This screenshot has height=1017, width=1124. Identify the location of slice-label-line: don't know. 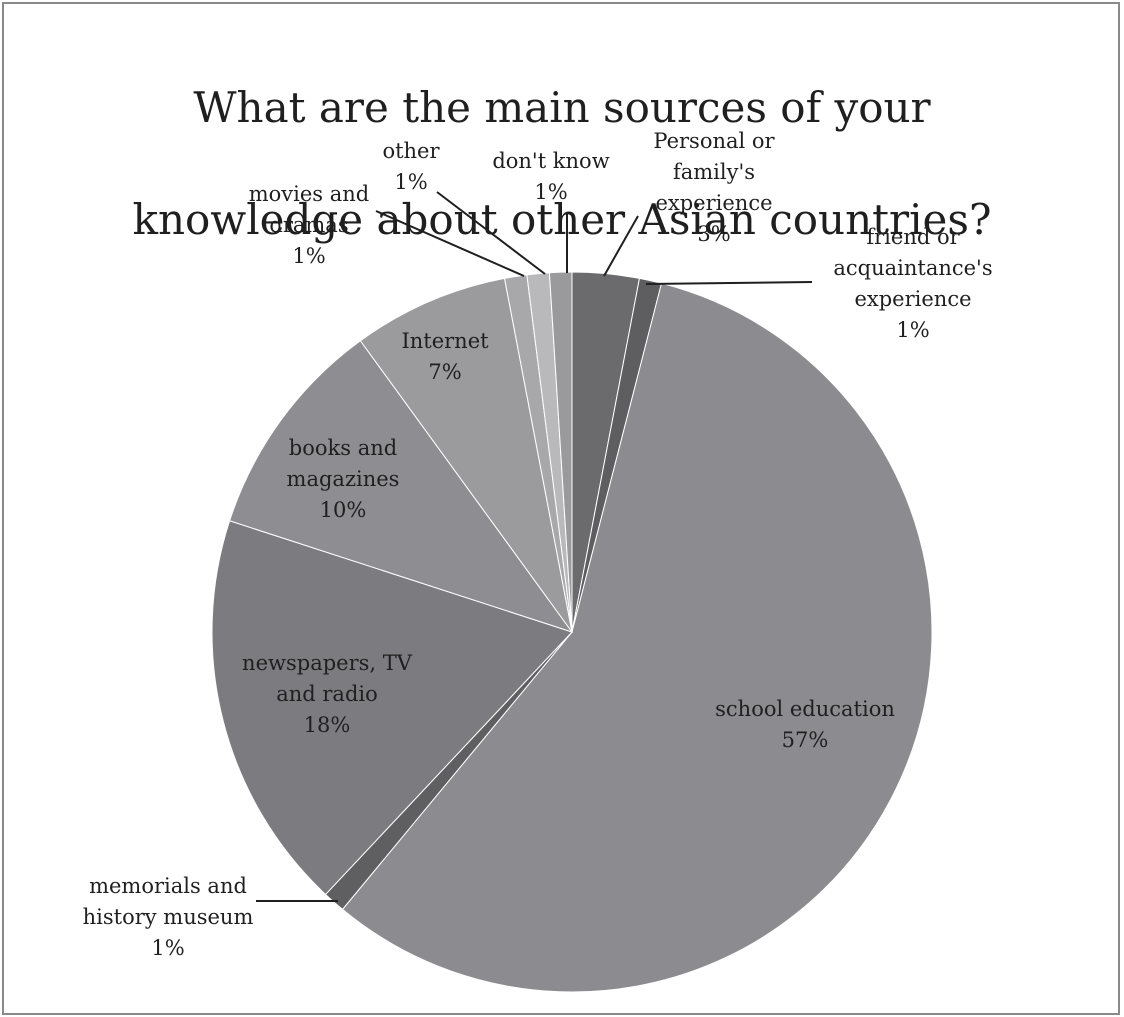
(550, 161).